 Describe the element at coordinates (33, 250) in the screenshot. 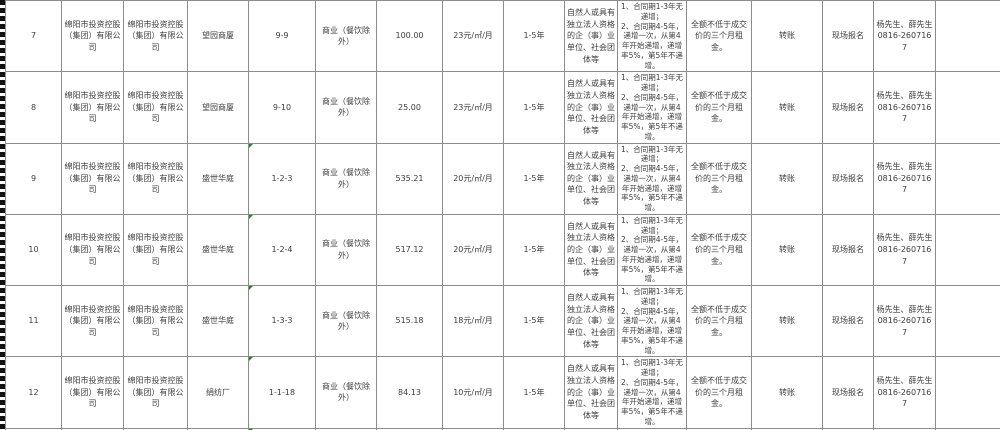

I see `cell-idx: 10` at that location.